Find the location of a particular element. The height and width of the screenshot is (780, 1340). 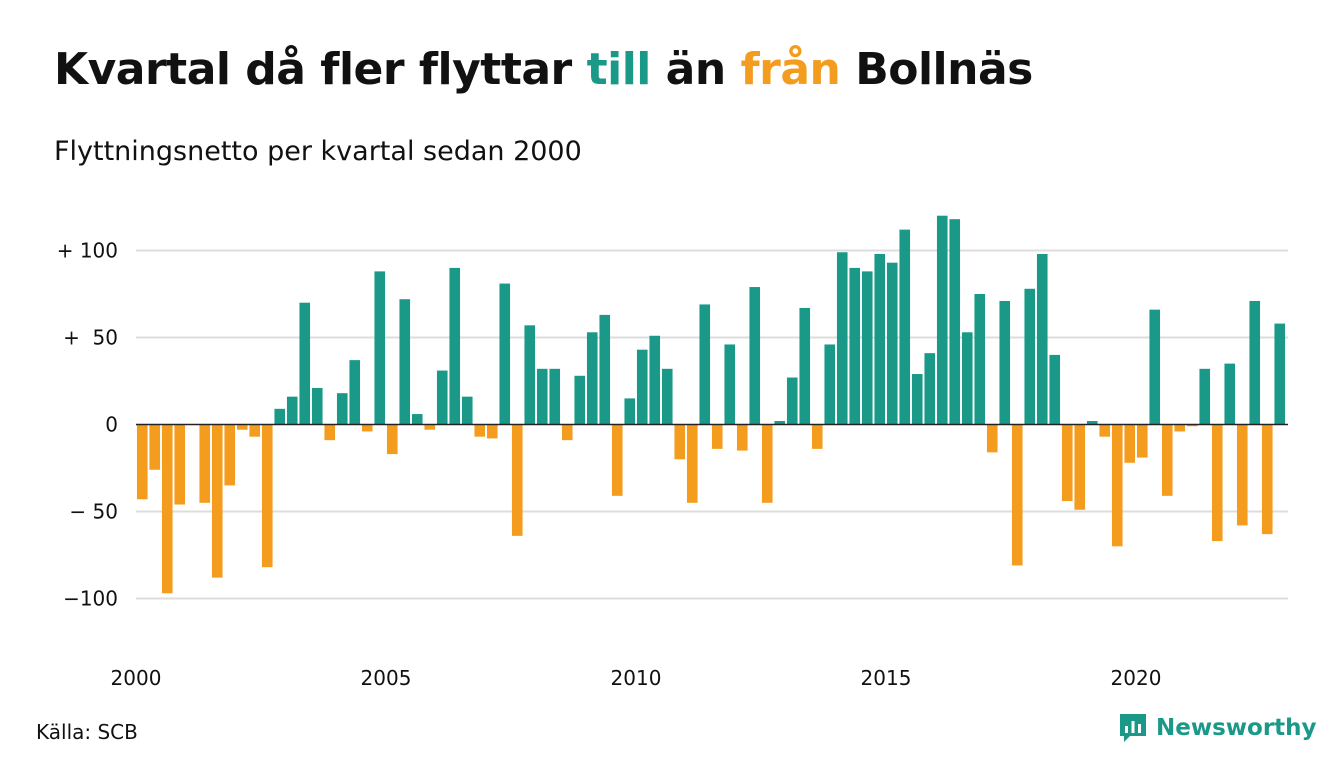

title-negative-word: från is located at coordinates (790, 69).